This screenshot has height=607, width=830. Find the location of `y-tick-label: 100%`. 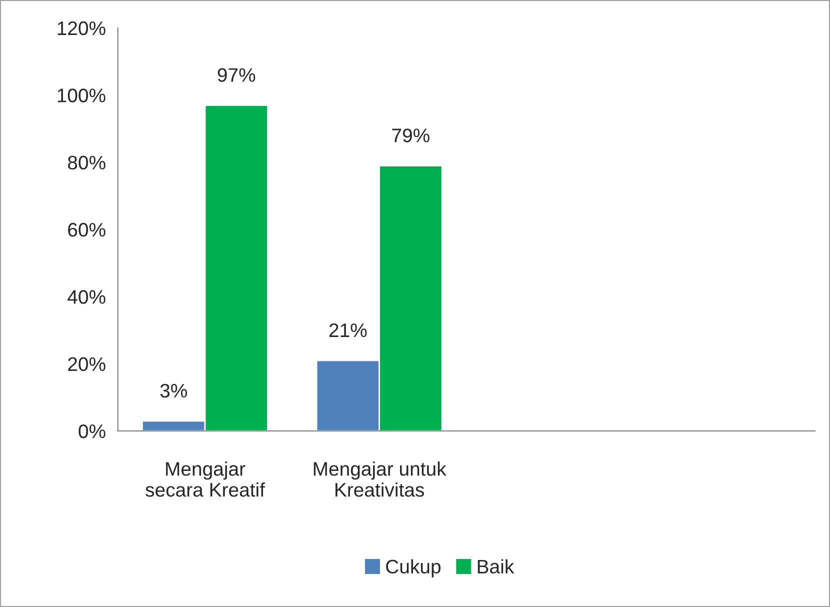

y-tick-label: 100% is located at coordinates (82, 95).